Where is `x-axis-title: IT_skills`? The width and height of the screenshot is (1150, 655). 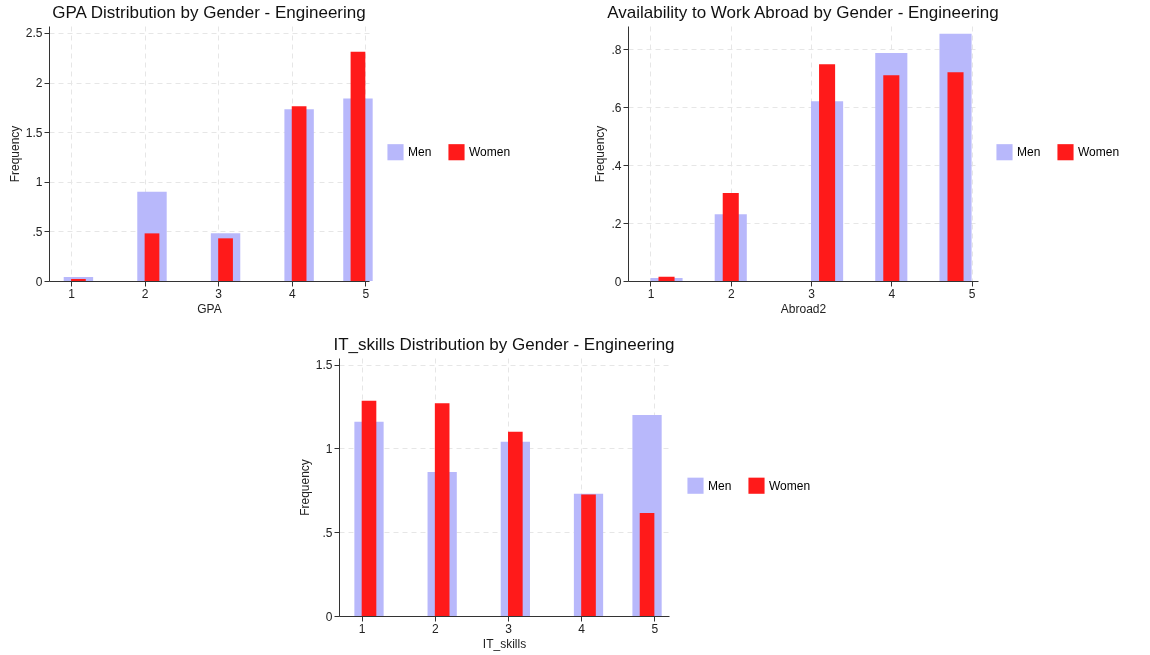 x-axis-title: IT_skills is located at coordinates (504, 643).